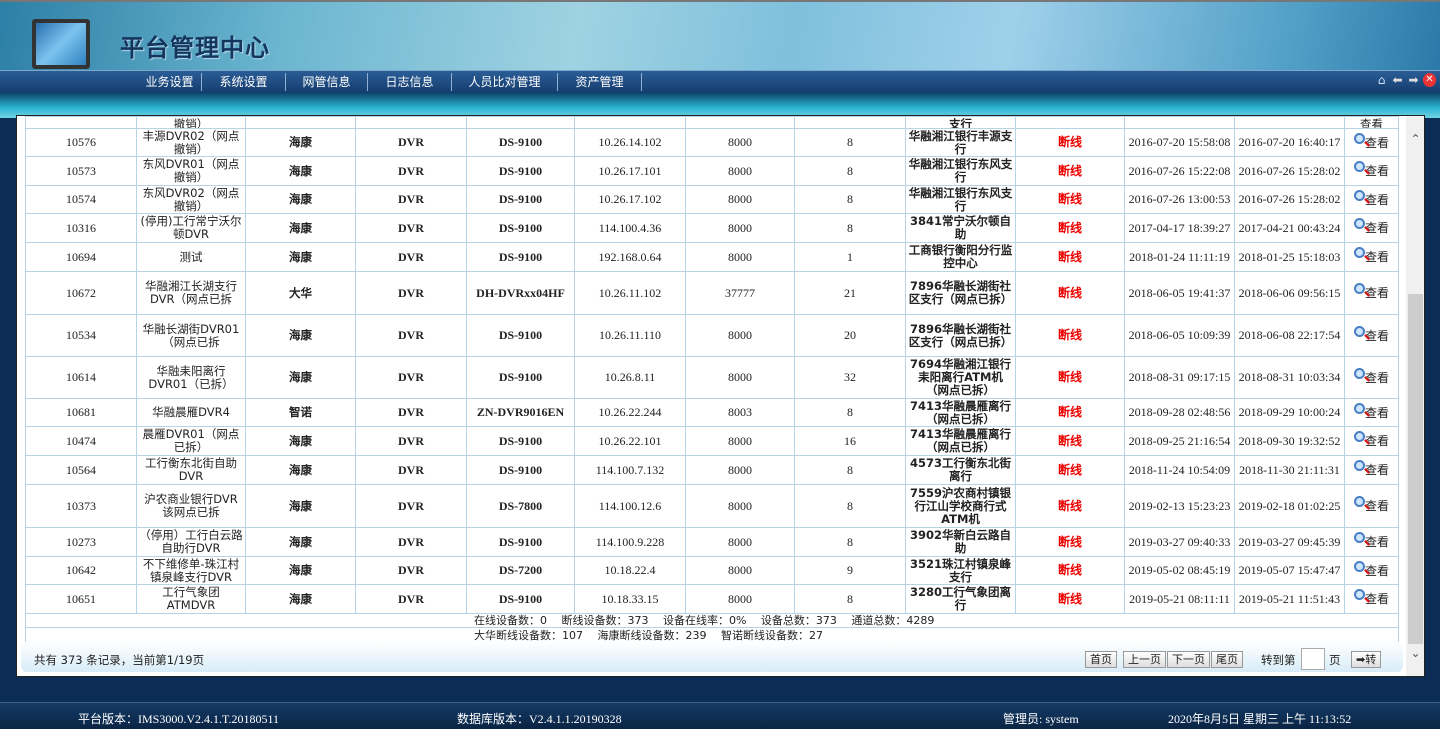  Describe the element at coordinates (630, 377) in the screenshot. I see `ip-address: 10.26.8.11` at that location.